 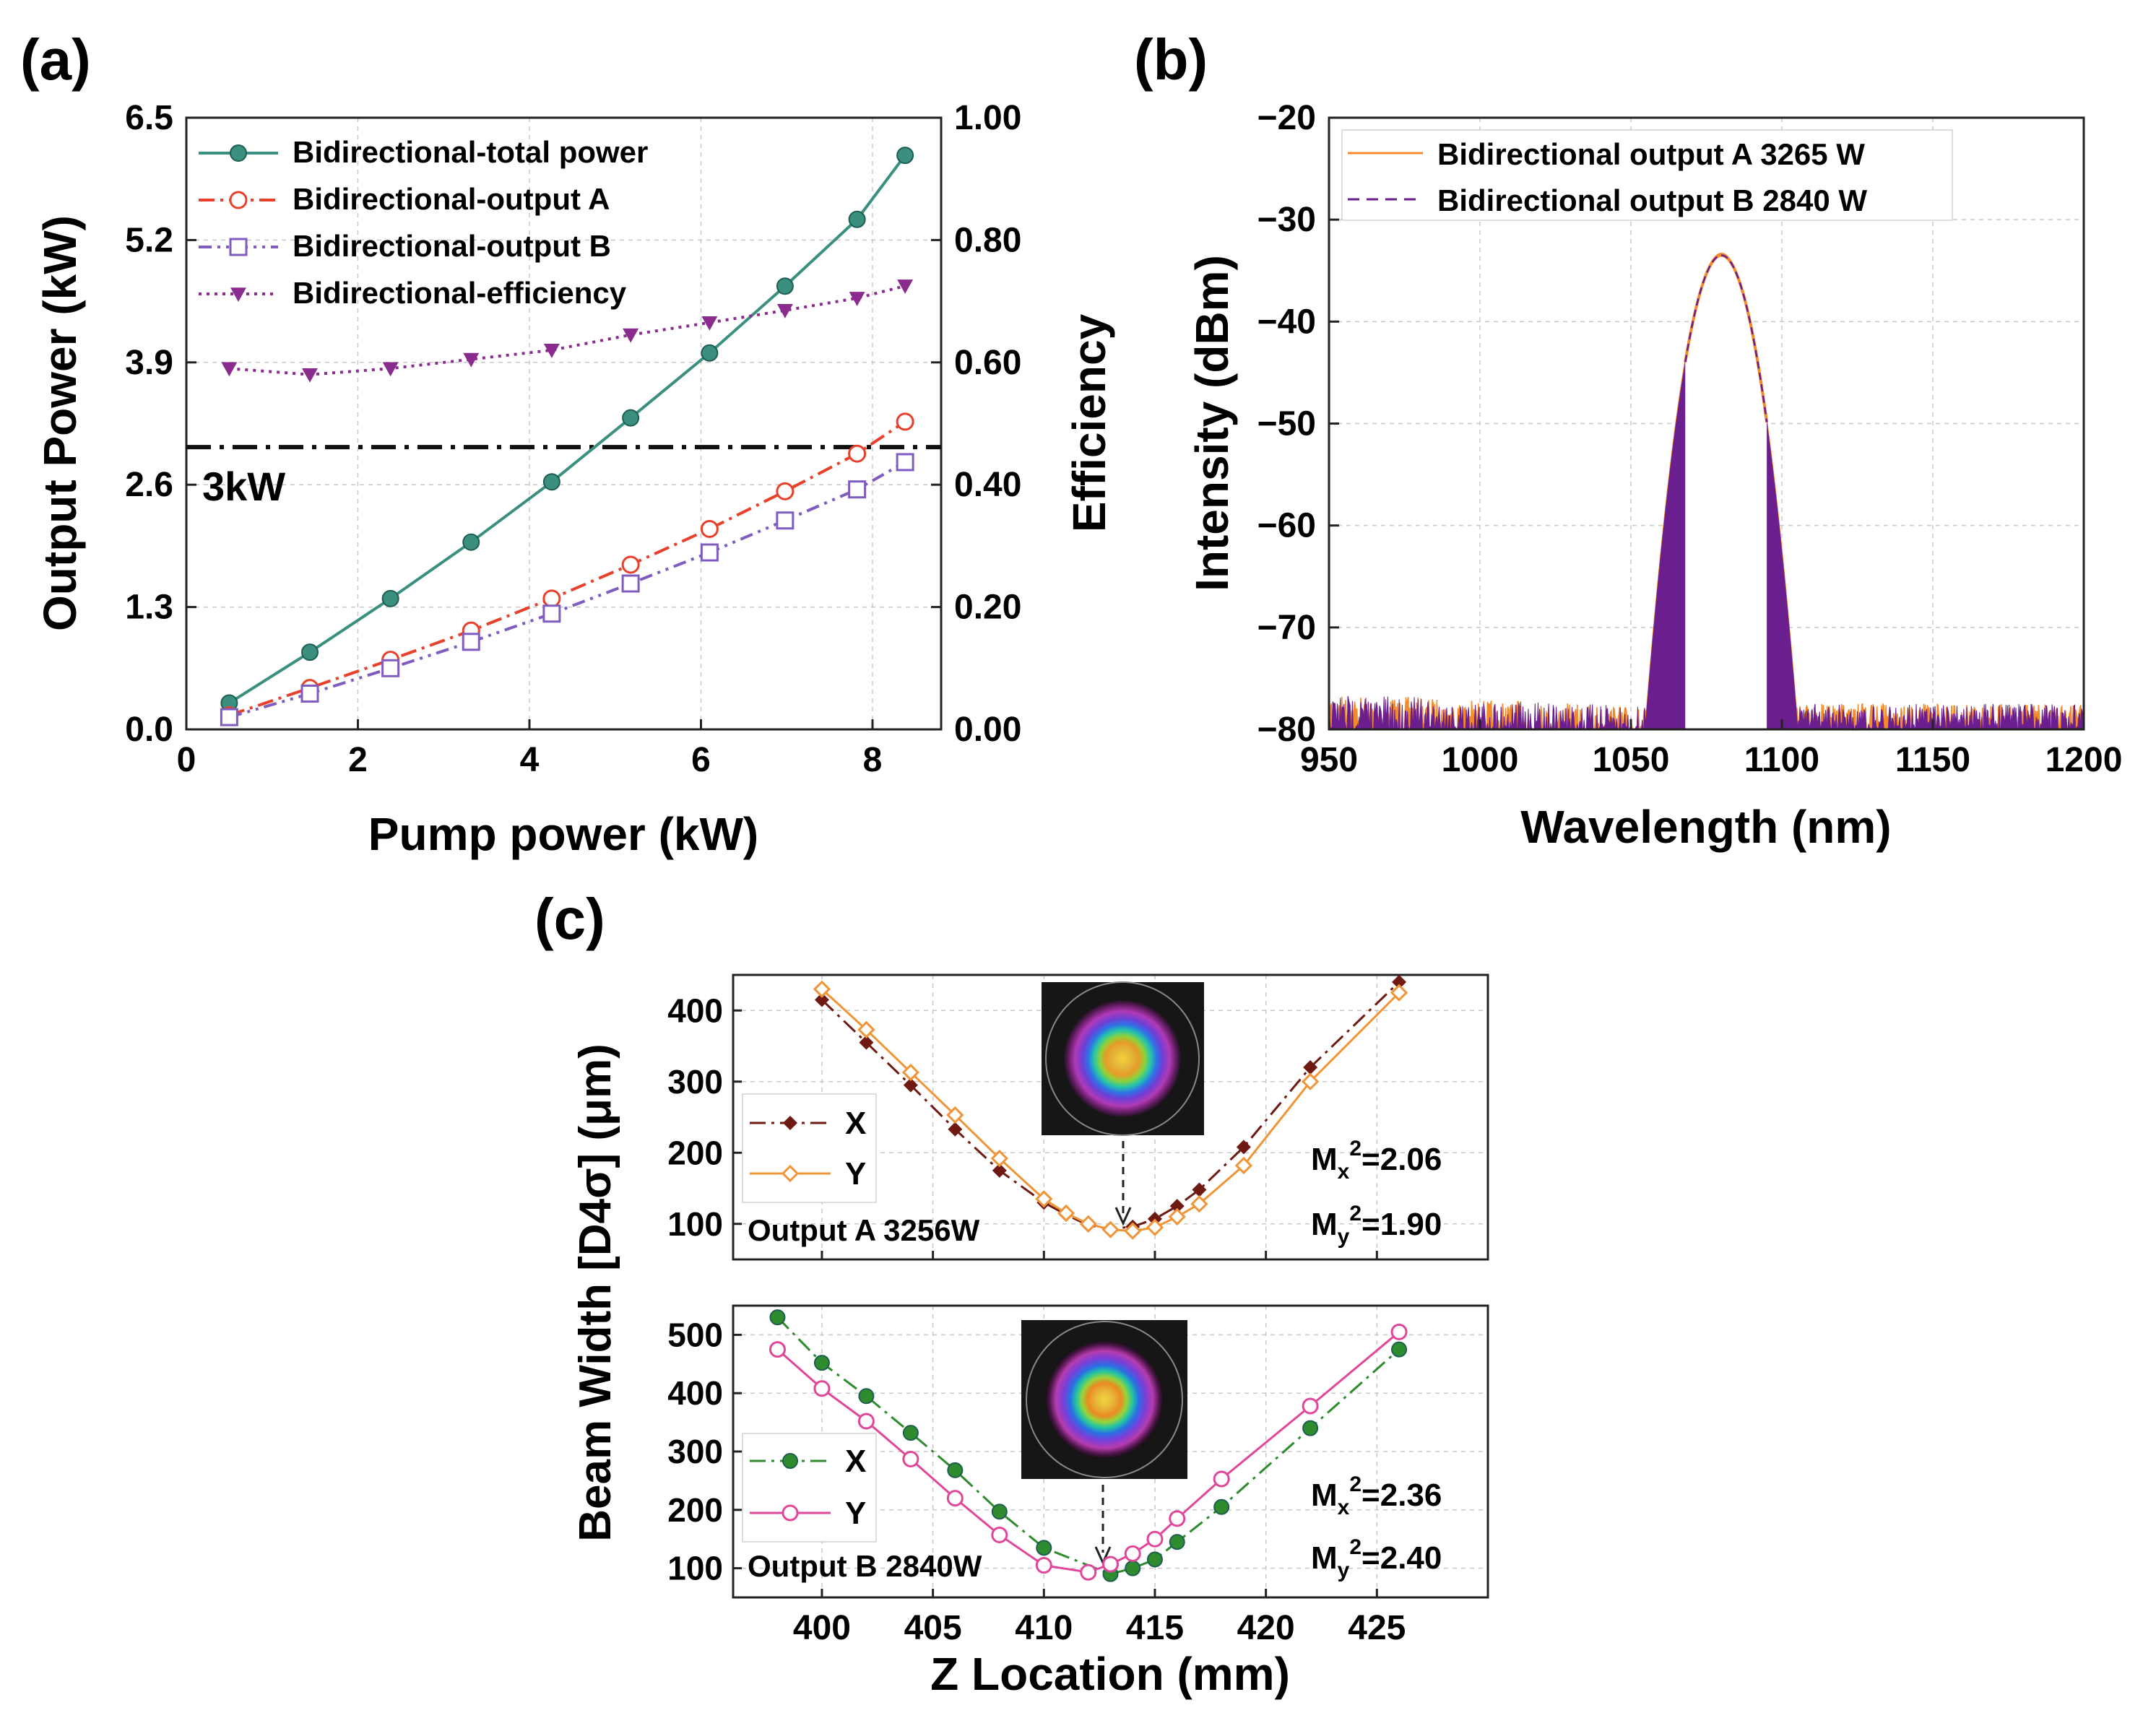 I want to click on y2-tick-label: 0.20, so click(x=987, y=608).